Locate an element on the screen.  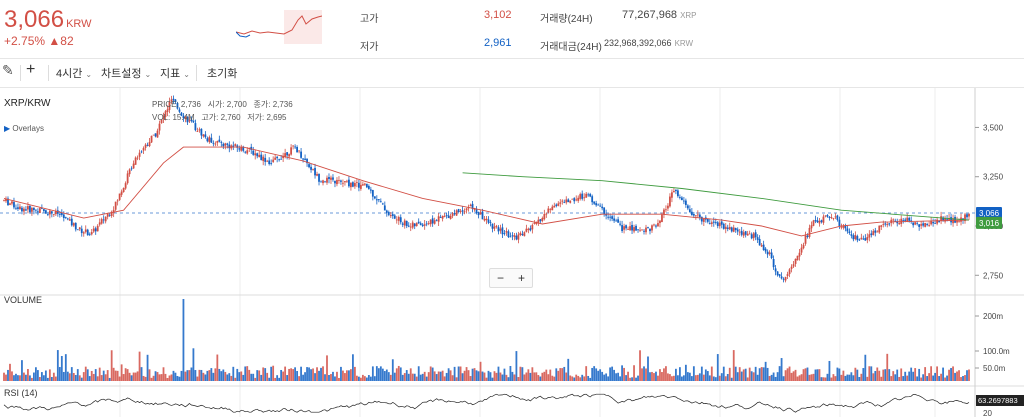
y-tick-label: 3,500 is located at coordinates (993, 127).